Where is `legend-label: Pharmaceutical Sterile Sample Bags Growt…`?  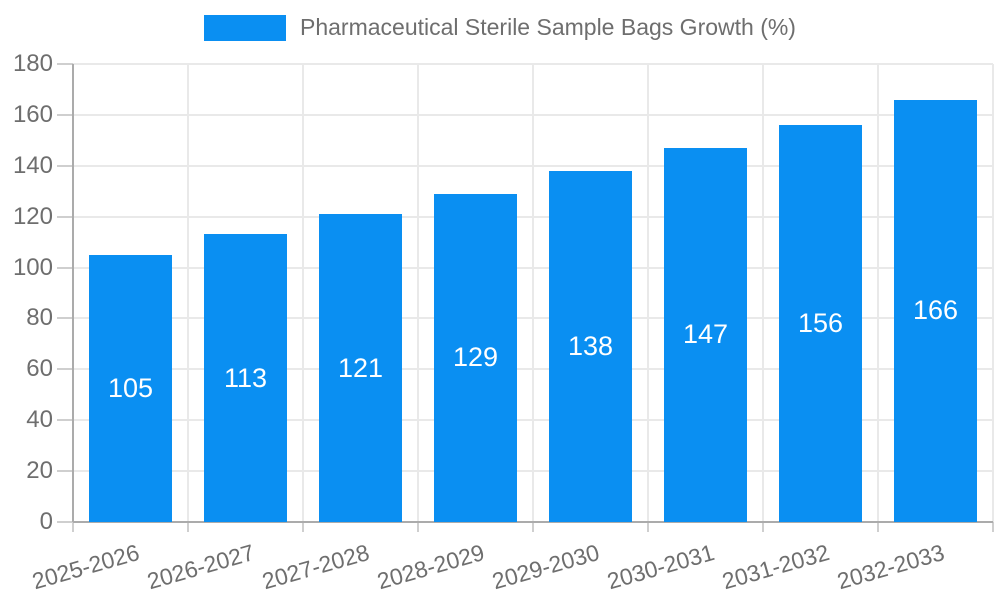 legend-label: Pharmaceutical Sterile Sample Bags Growt… is located at coordinates (548, 27).